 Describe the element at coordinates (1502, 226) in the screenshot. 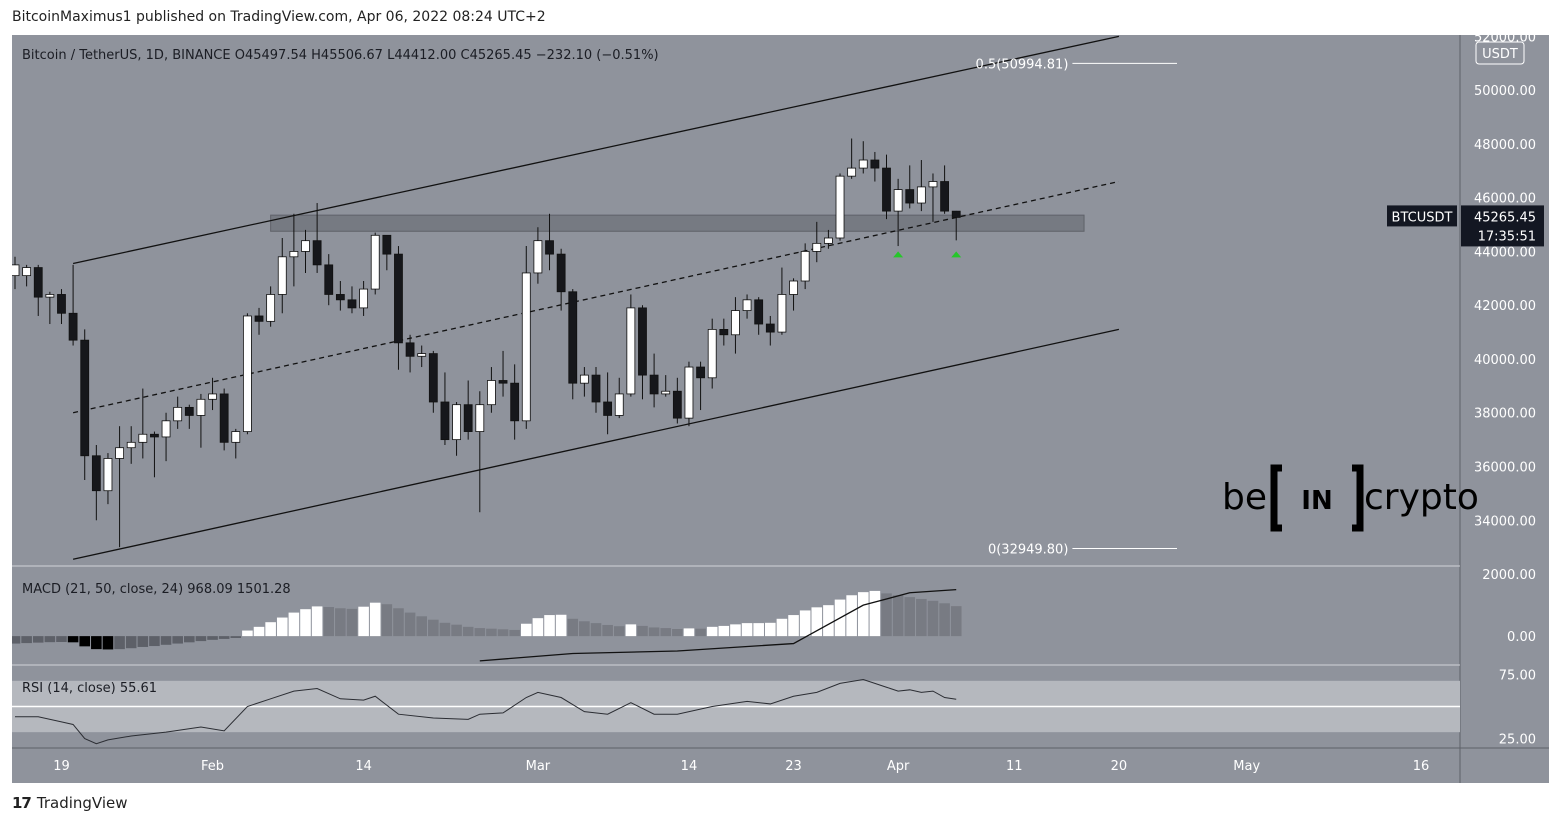

I see `last-price-tag` at that location.